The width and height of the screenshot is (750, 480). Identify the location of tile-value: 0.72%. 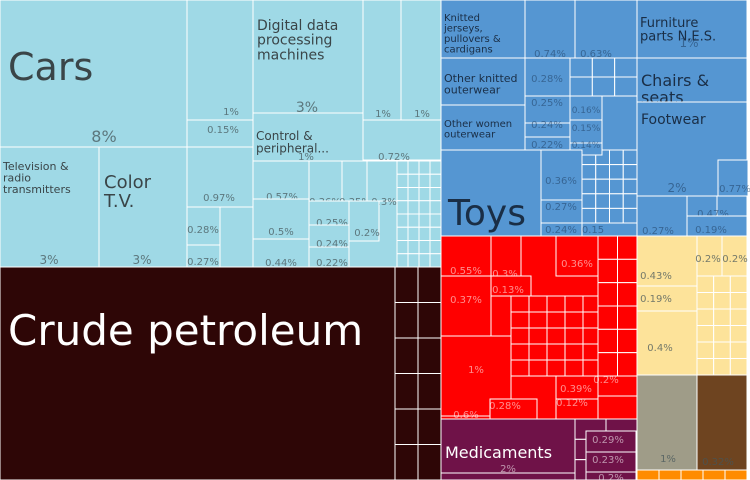
(394, 157).